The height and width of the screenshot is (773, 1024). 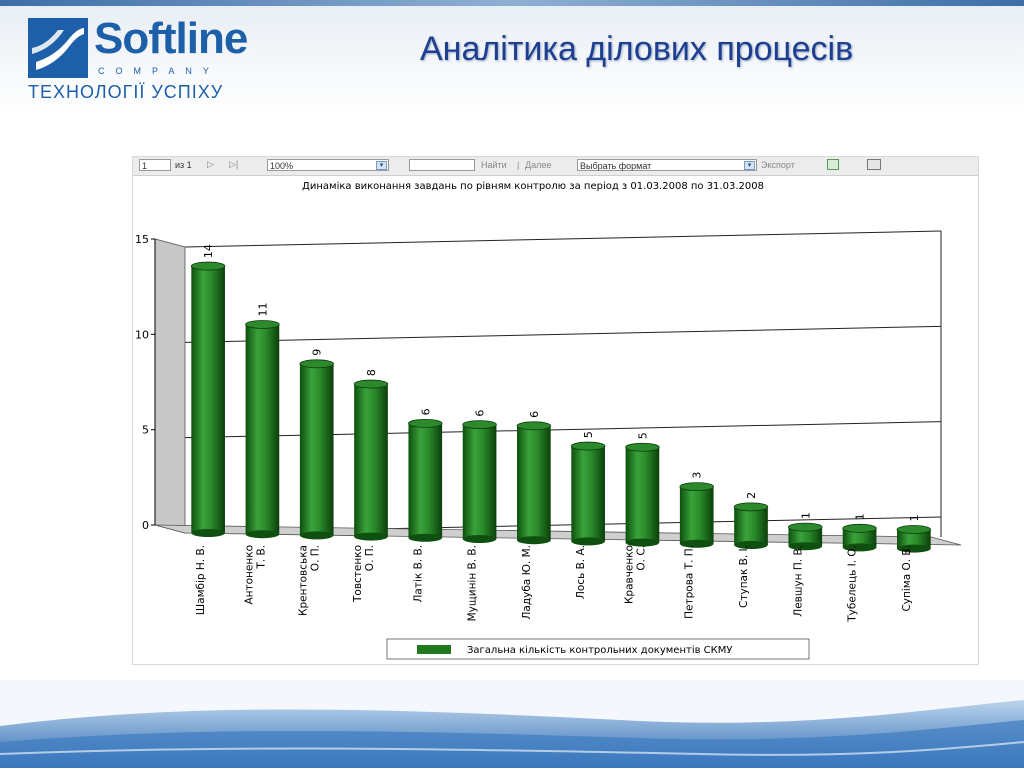 What do you see at coordinates (442, 165) in the screenshot?
I see `find-input` at bounding box center [442, 165].